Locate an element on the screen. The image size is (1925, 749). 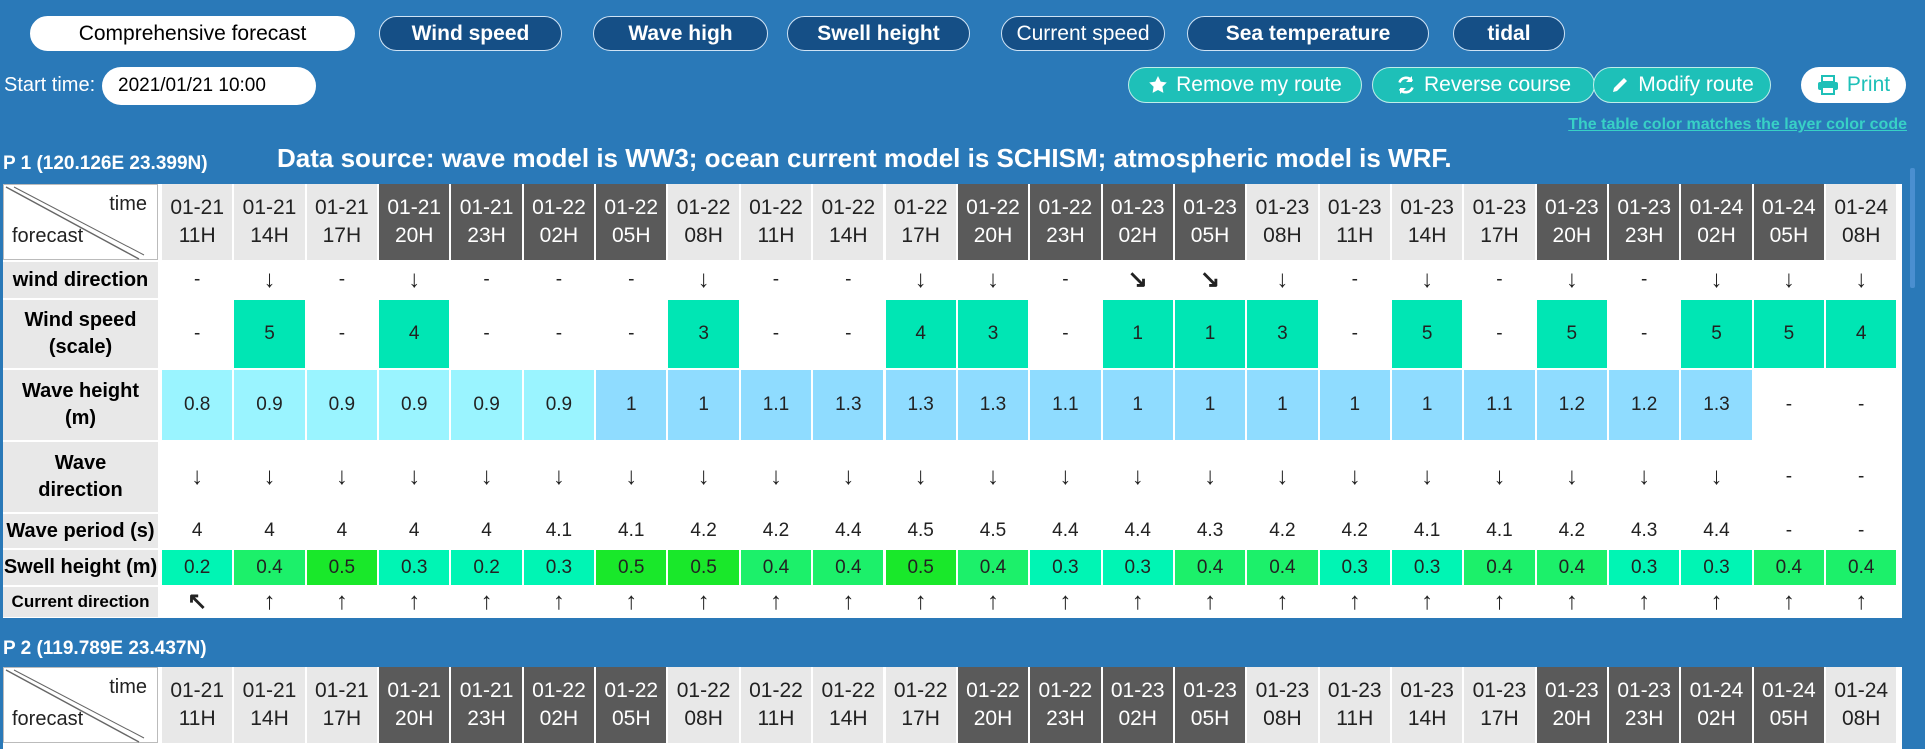
tab-swell-height: Swell height is located at coordinates (878, 33).